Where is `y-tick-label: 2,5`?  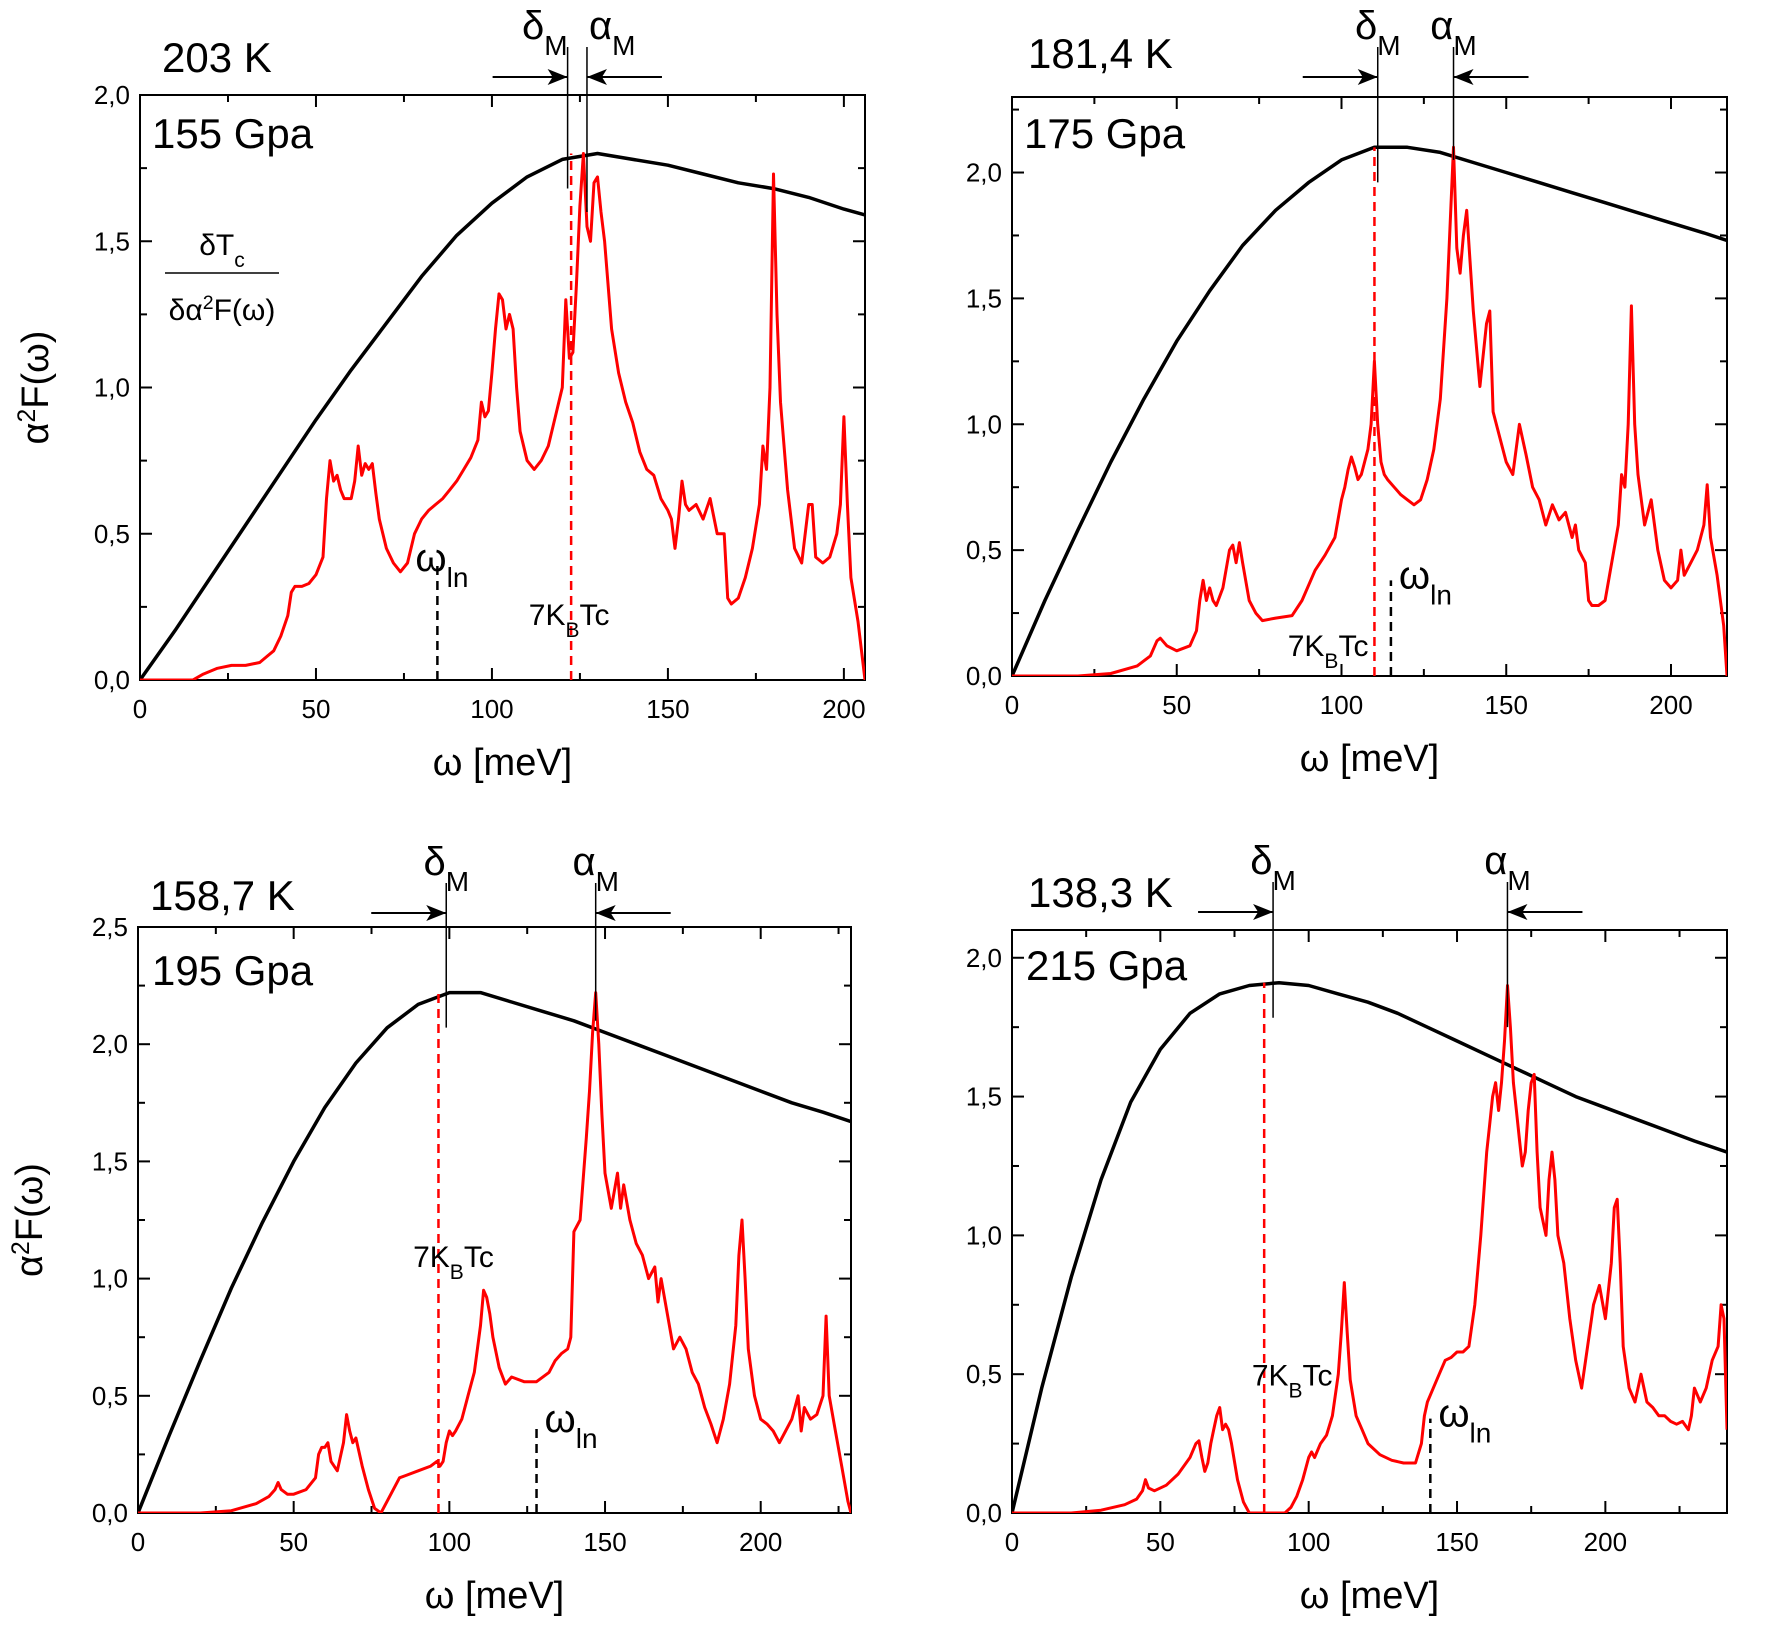
y-tick-label: 2,5 is located at coordinates (110, 927).